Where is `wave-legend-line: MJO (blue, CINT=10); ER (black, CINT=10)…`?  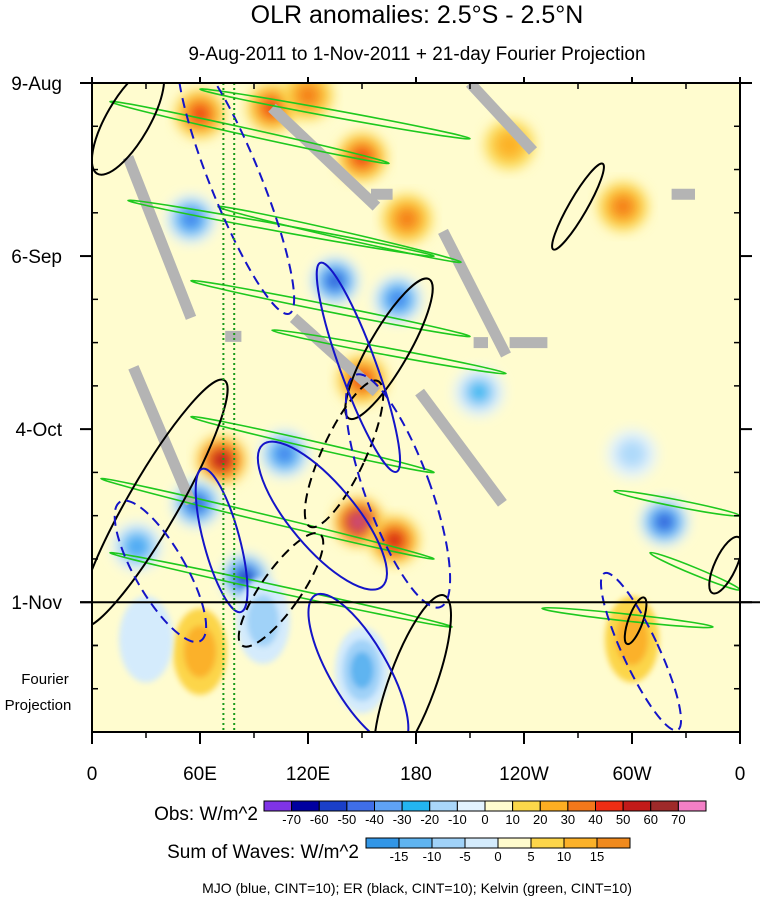 wave-legend-line: MJO (blue, CINT=10); ER (black, CINT=10)… is located at coordinates (417, 888).